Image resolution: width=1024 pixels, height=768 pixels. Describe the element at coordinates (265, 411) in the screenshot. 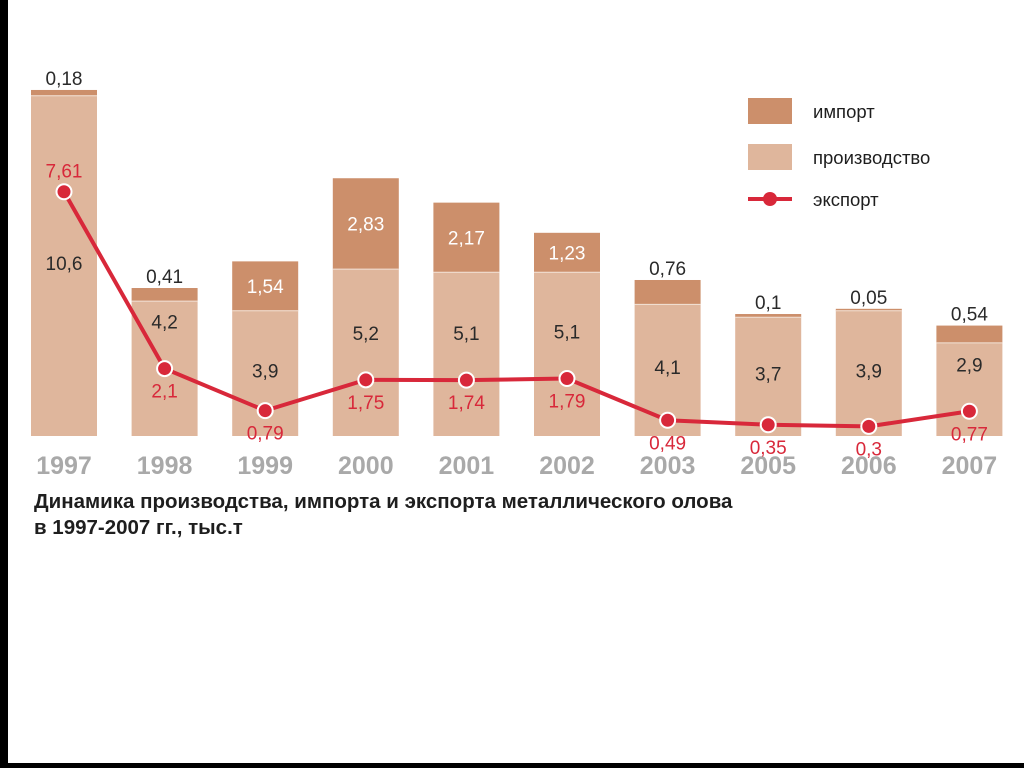

I see `export-point-1999` at that location.